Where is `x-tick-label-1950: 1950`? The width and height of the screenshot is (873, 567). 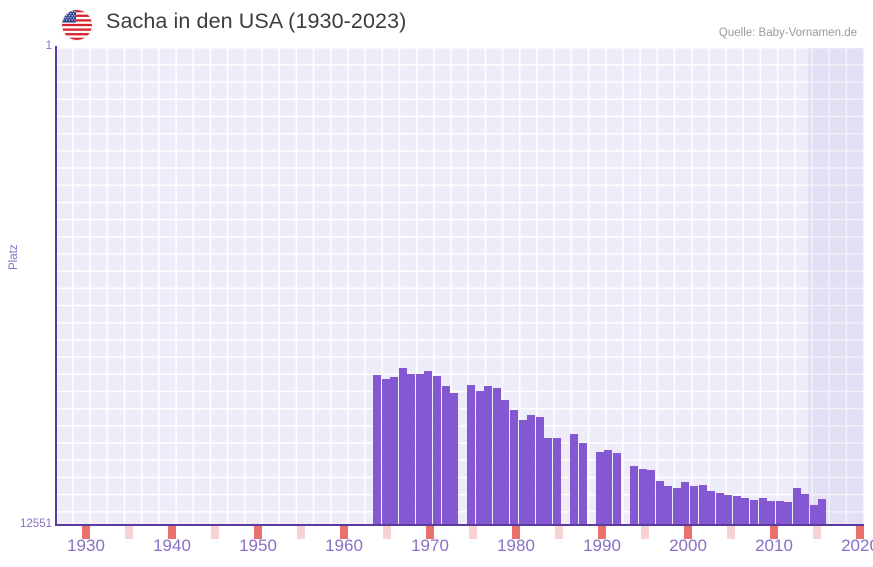 x-tick-label-1950: 1950 is located at coordinates (258, 545).